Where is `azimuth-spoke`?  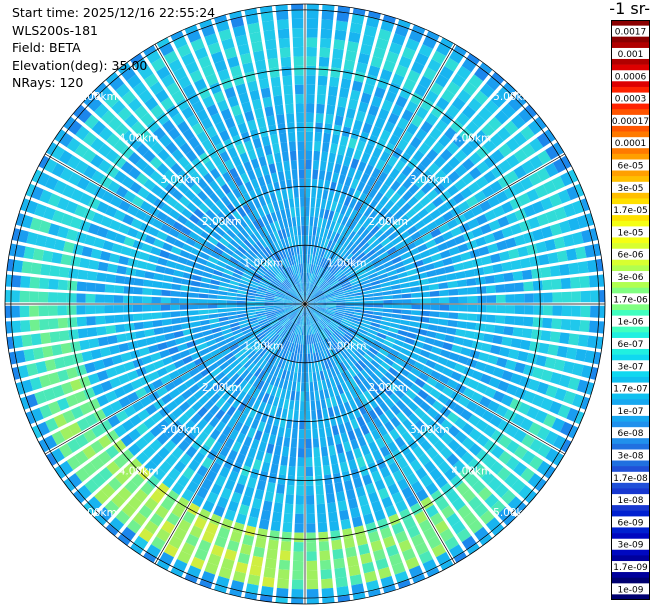
azimuth-spoke is located at coordinates (434, 379).